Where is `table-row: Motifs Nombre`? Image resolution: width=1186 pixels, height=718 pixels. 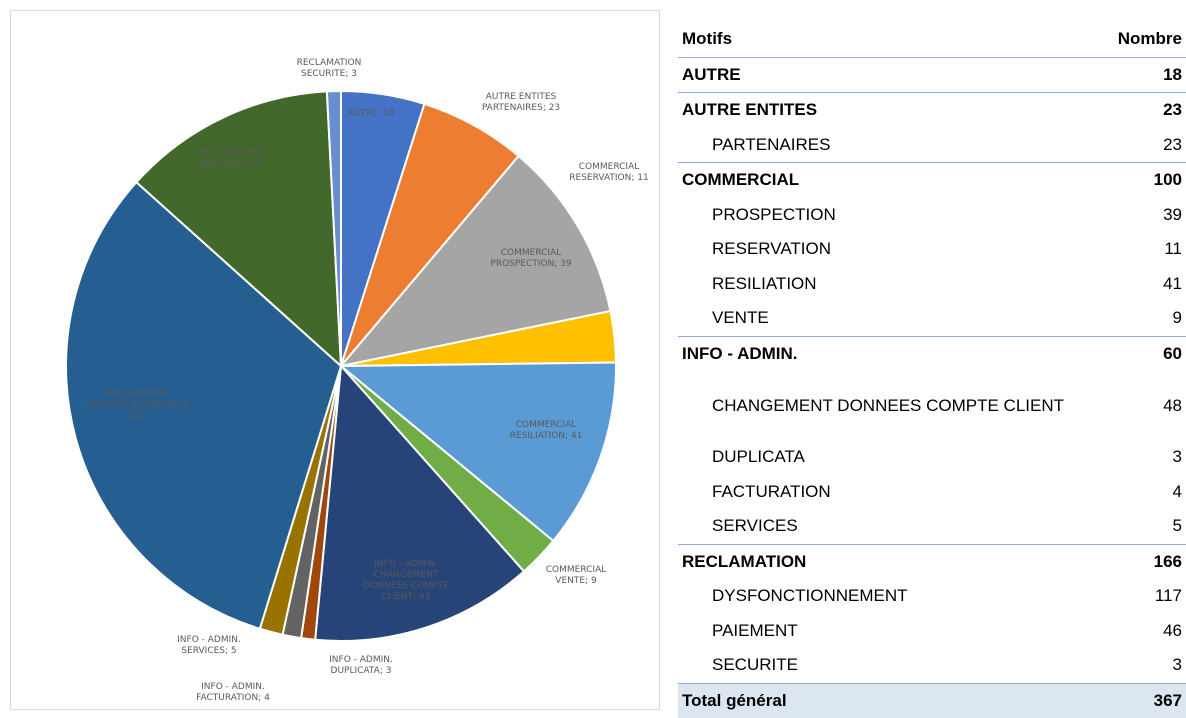
table-row: Motifs Nombre is located at coordinates (932, 40).